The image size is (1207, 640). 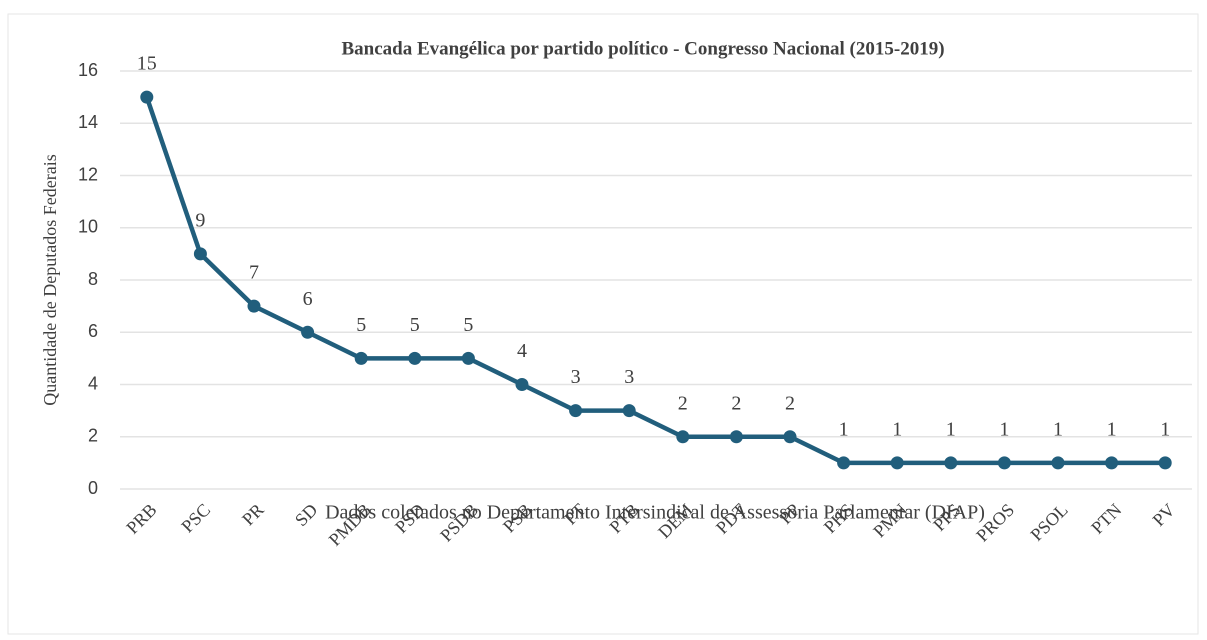 I want to click on y-tick-label: 4, so click(x=93, y=383).